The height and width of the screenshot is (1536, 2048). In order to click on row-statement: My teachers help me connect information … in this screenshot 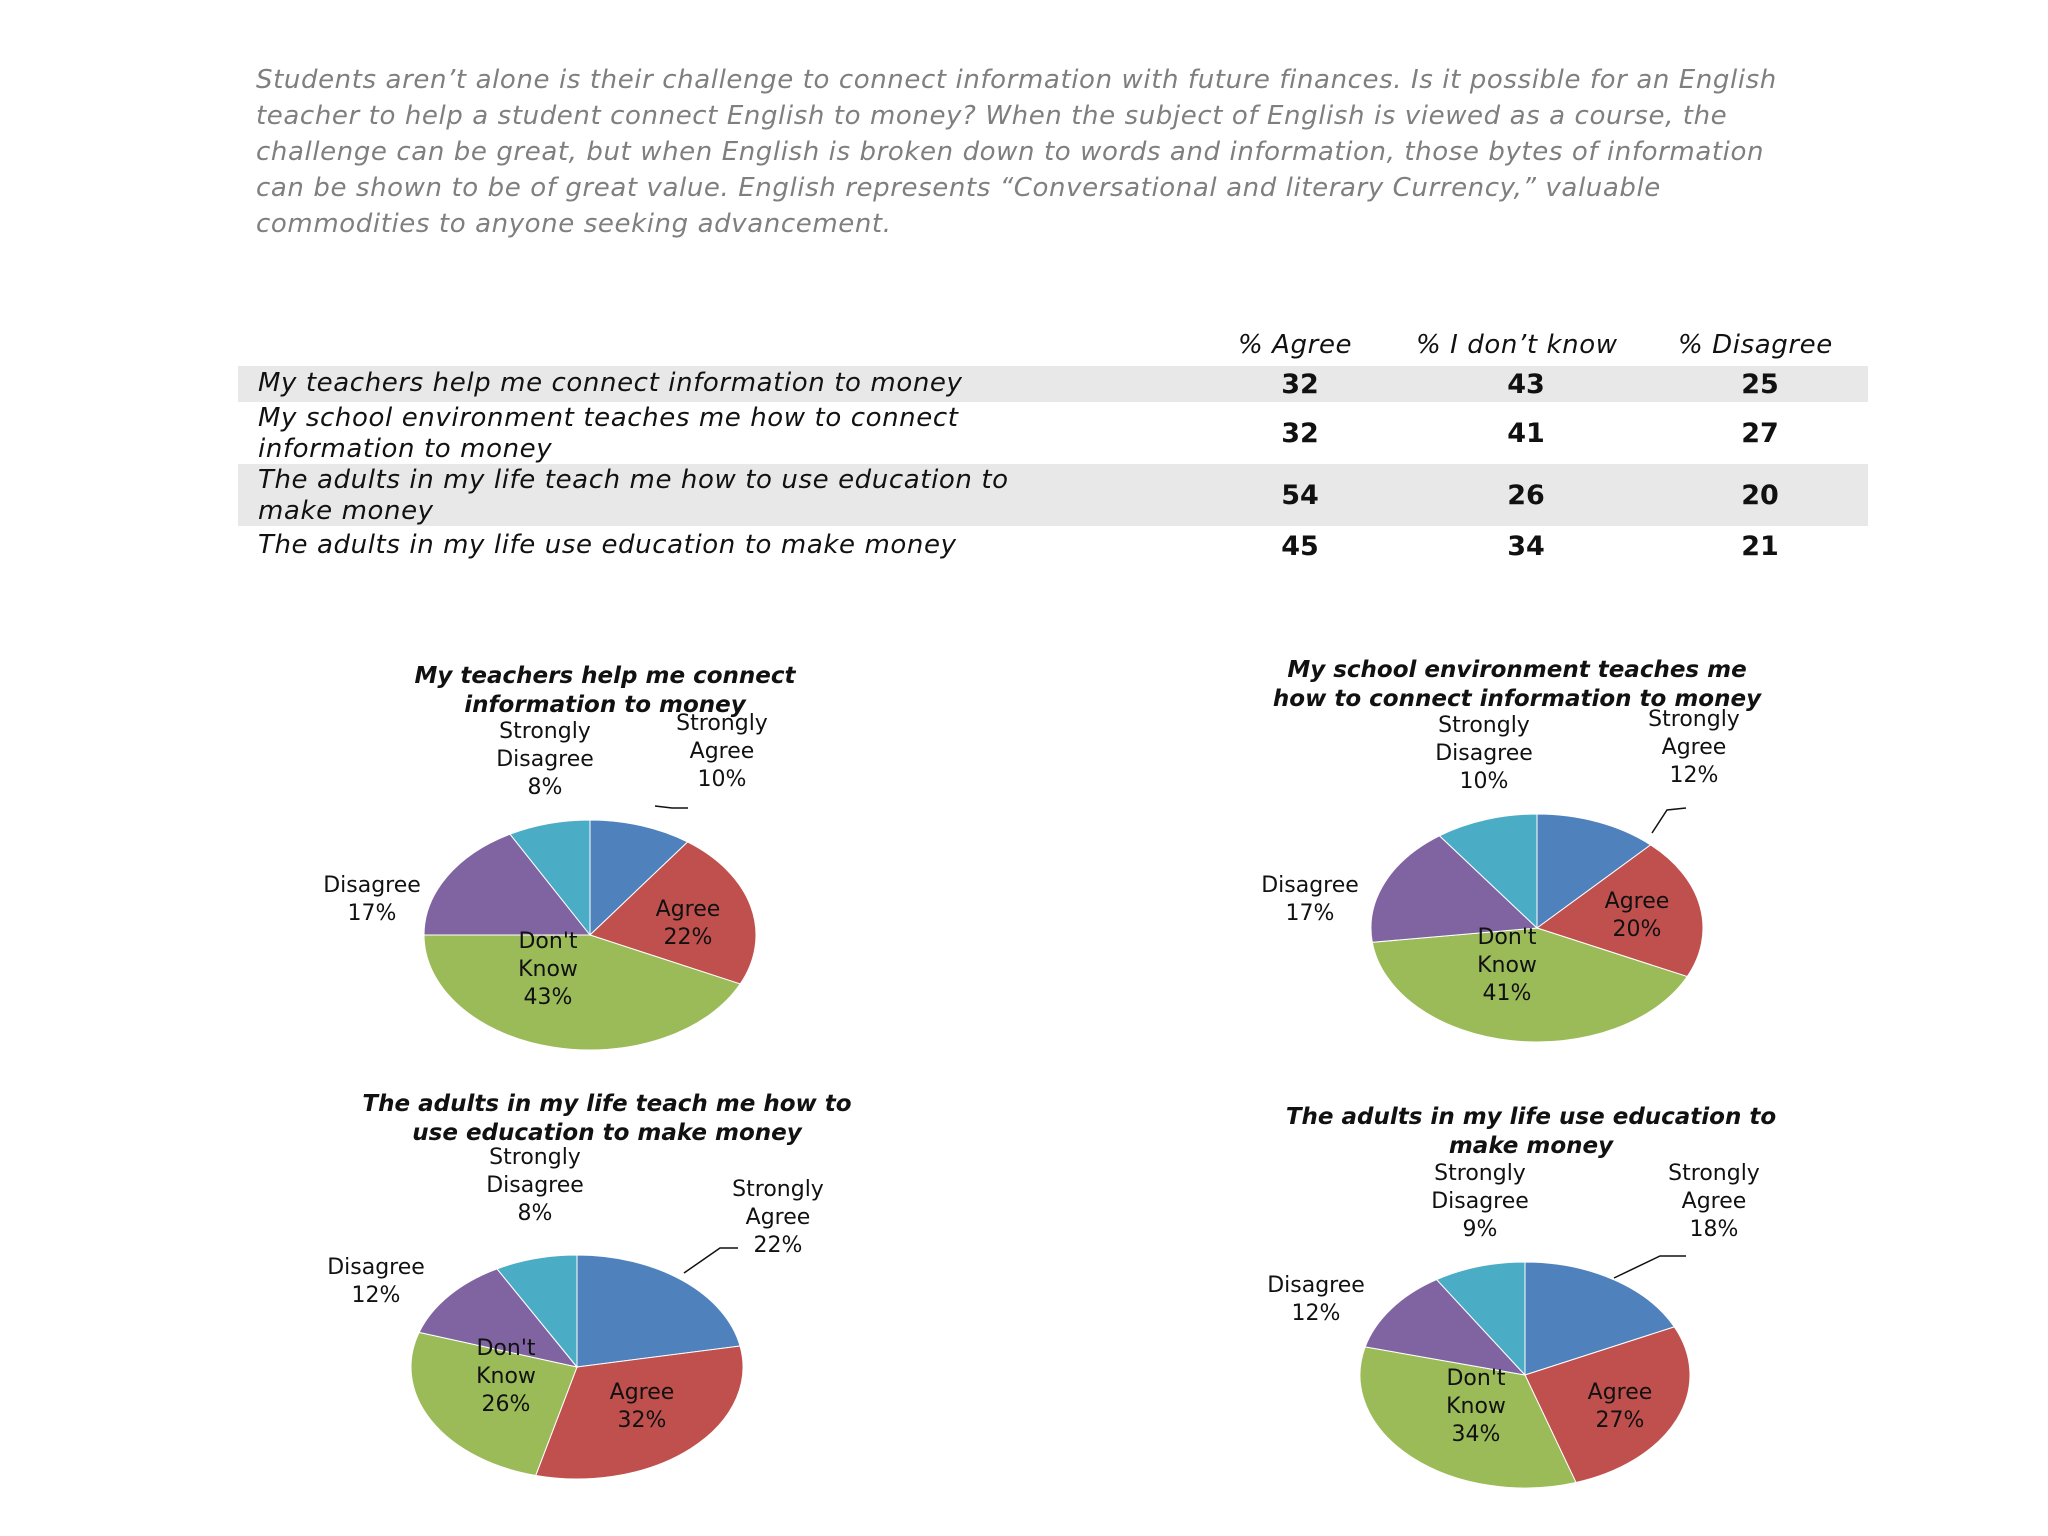, I will do `click(610, 383)`.